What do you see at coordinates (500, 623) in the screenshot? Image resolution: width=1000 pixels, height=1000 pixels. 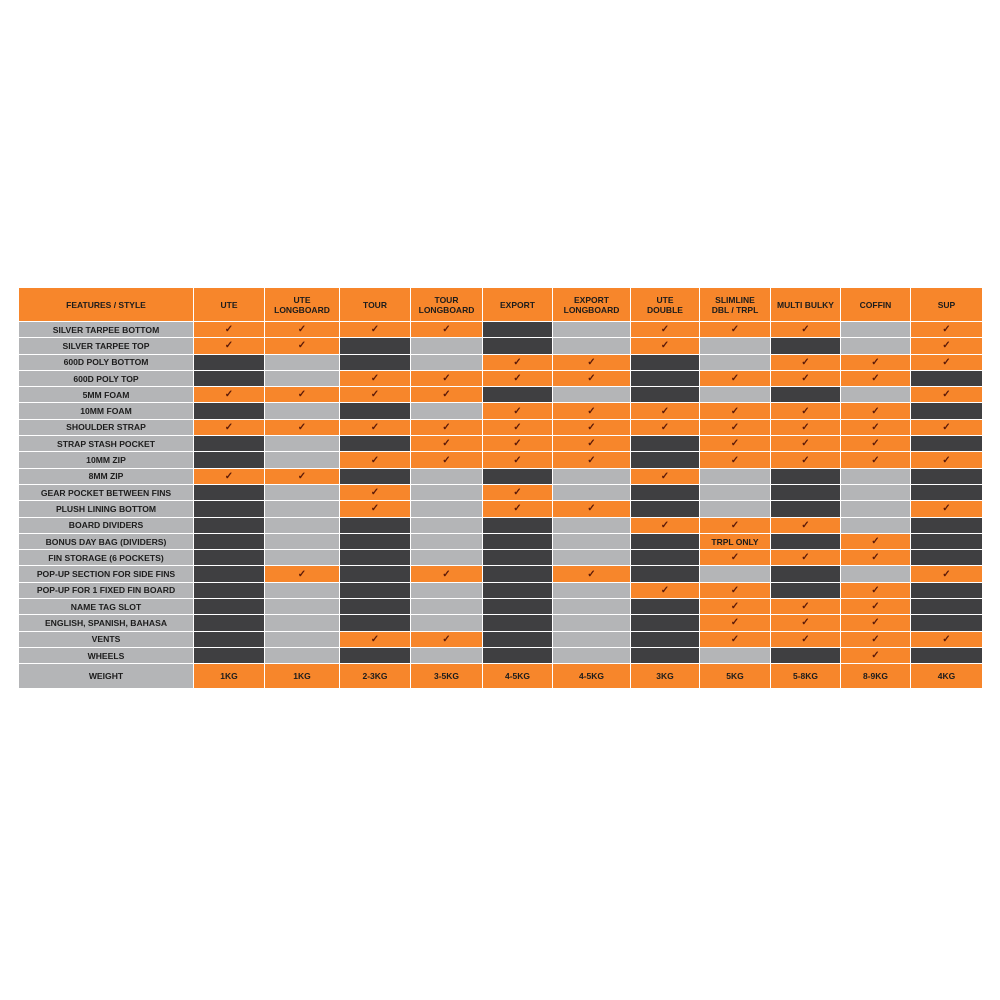 I see `table-row: ENGLISH, SPANISH, BAHASA ✓ ✓ ✓` at bounding box center [500, 623].